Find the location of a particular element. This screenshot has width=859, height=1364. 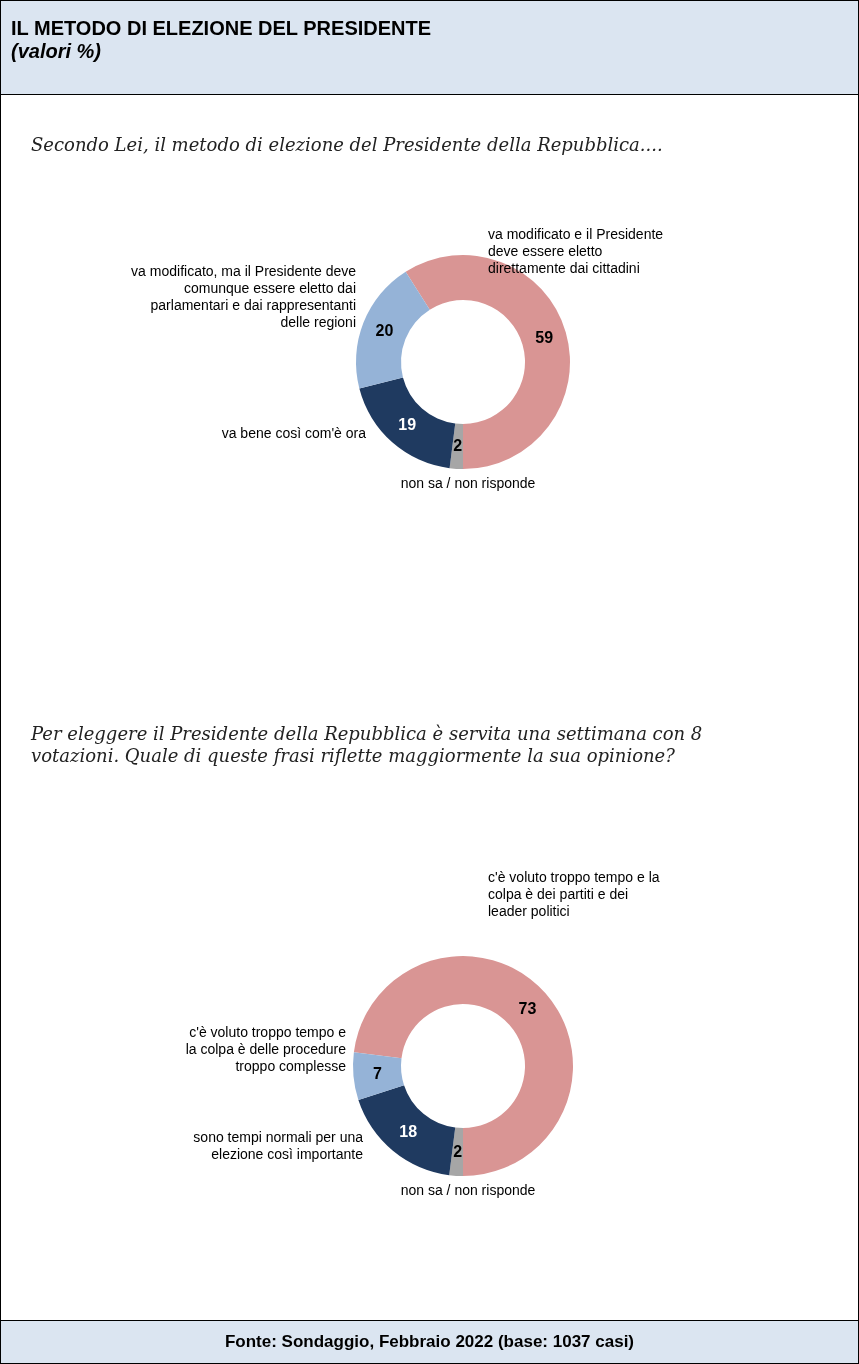

slice-label: c'è voluto troppo tempo e la colpa è delle procedure troppo complesse is located at coordinates (266, 1049).